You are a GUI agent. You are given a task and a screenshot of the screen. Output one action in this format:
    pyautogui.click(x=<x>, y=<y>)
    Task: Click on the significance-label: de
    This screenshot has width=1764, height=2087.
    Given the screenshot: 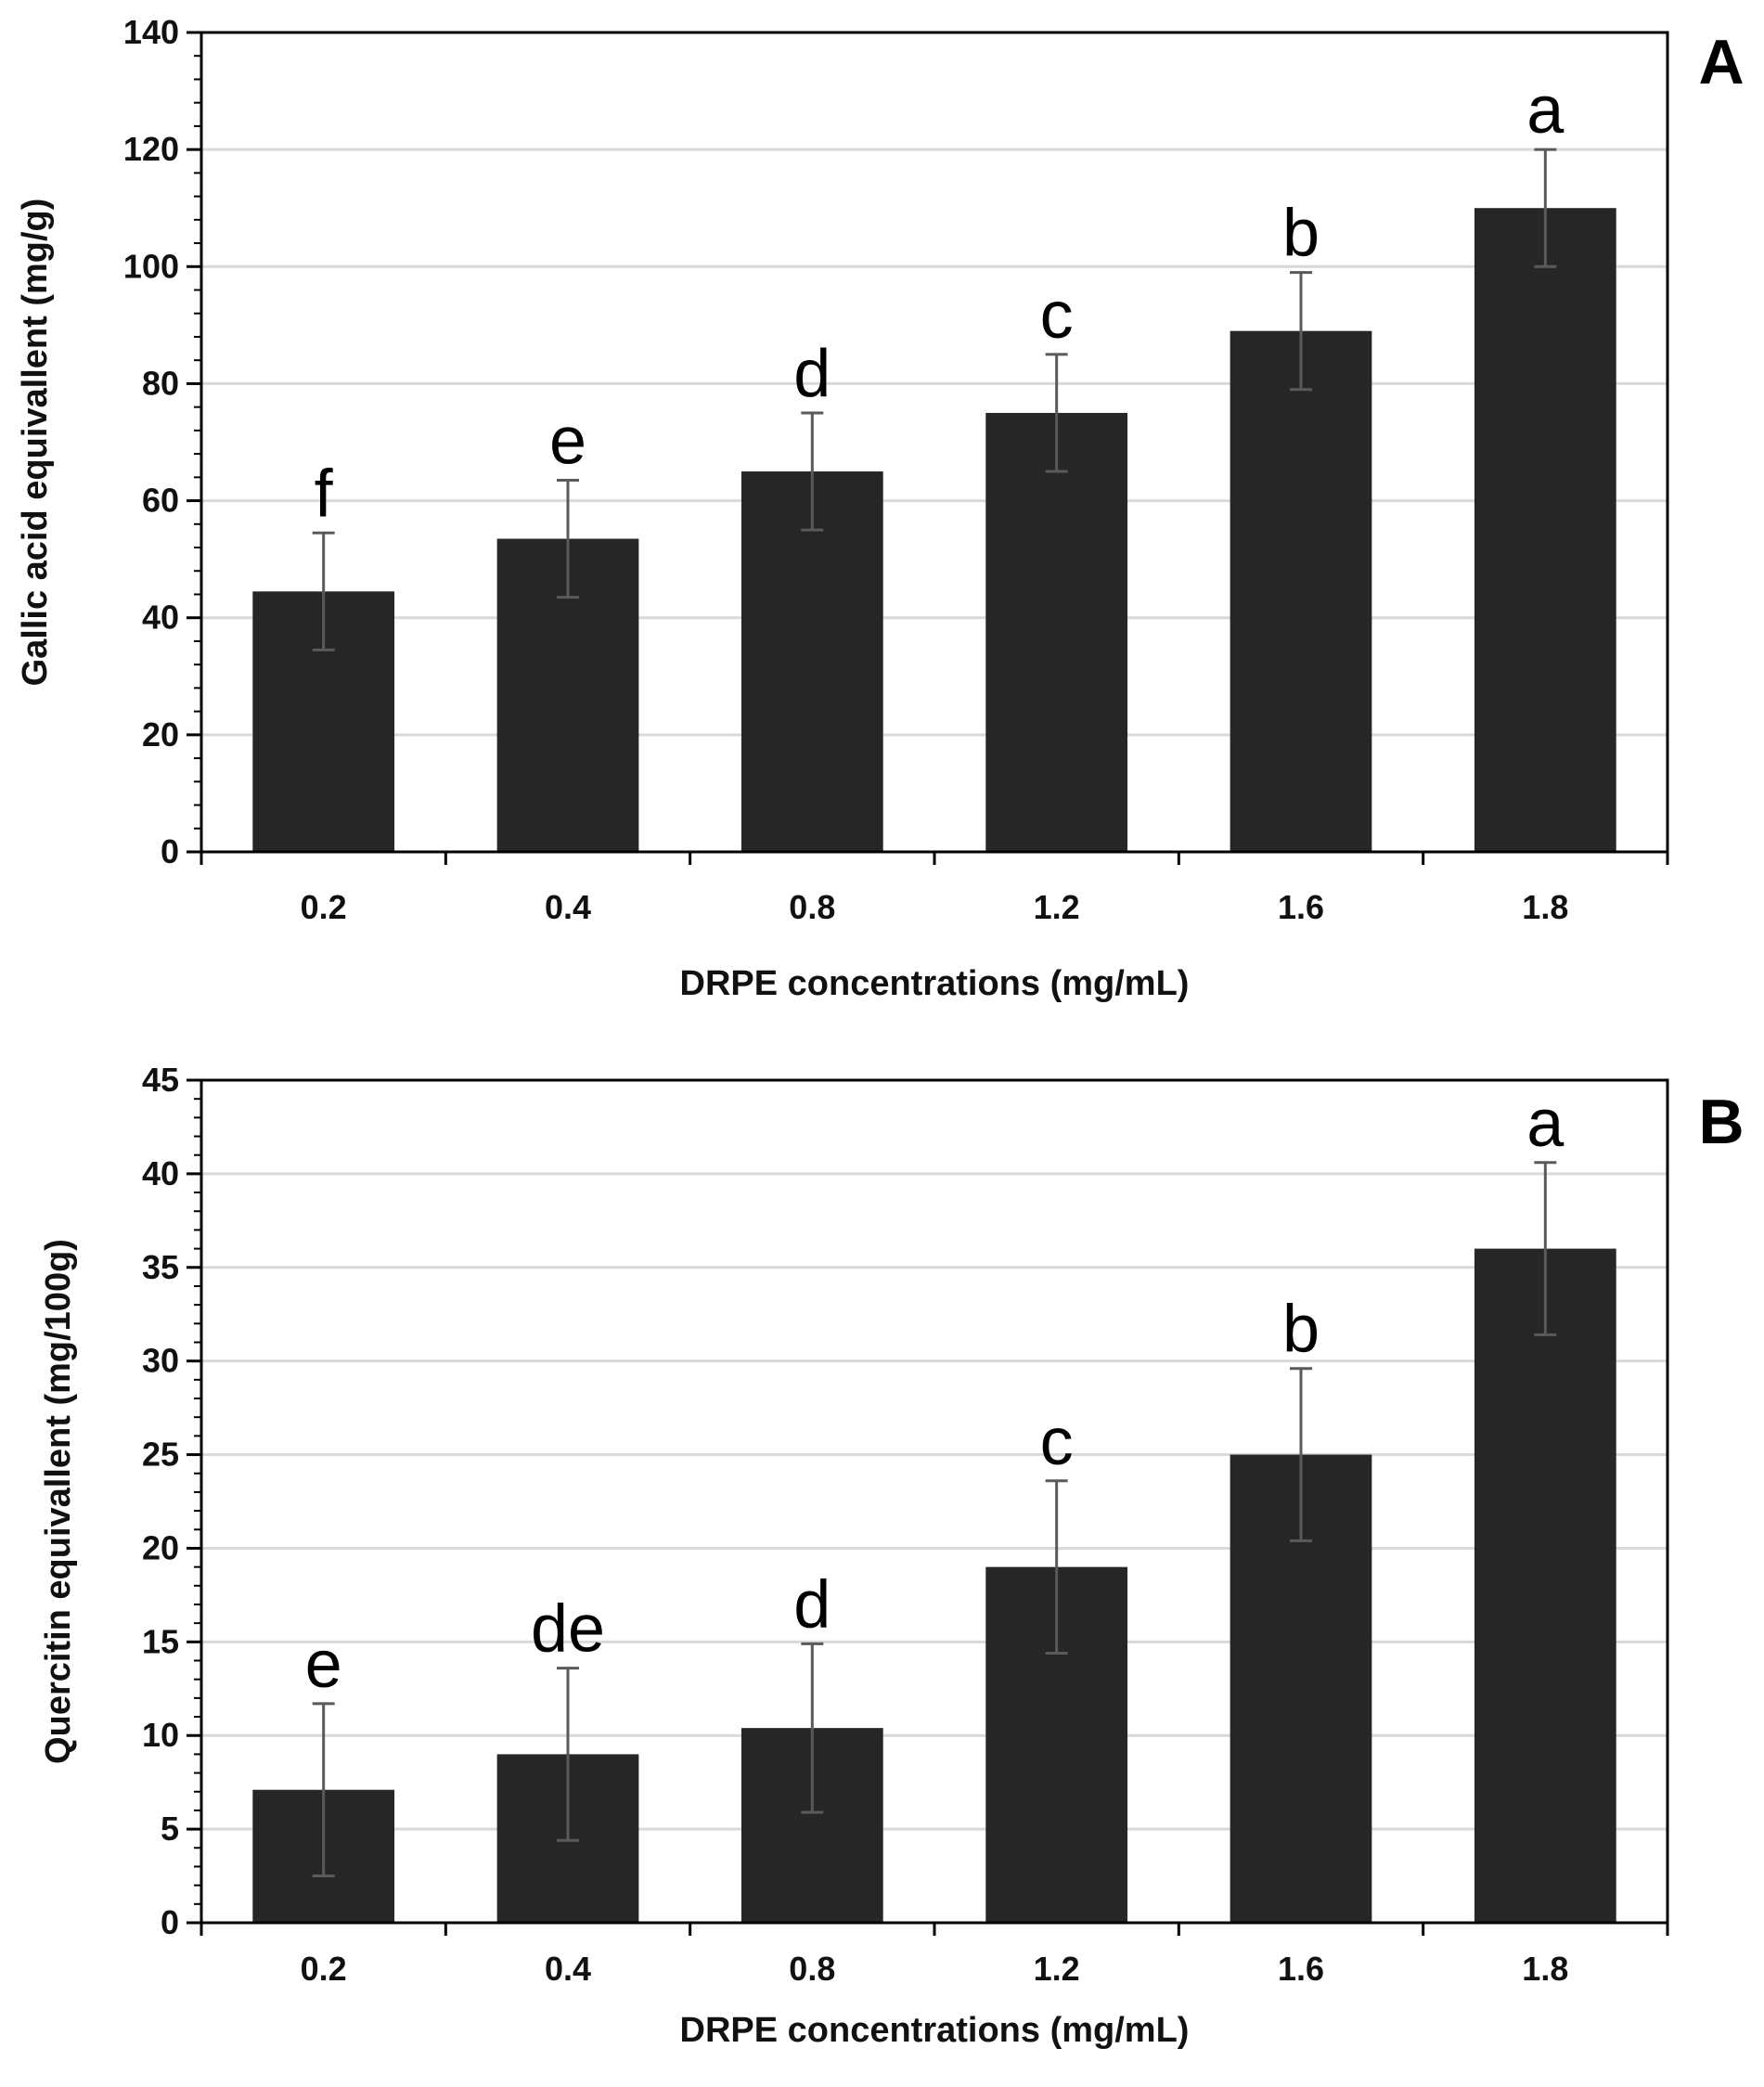 What is the action you would take?
    pyautogui.click(x=568, y=1630)
    